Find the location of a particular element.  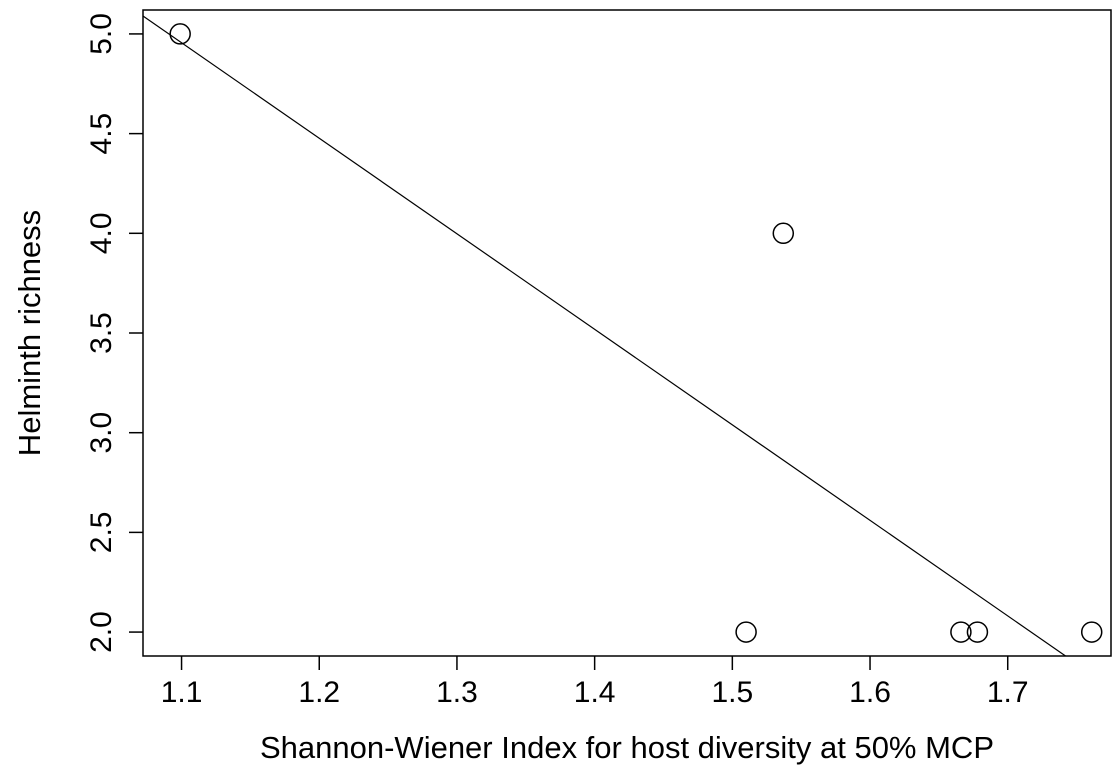

y-tick-label: 4.5 is located at coordinates (101, 134).